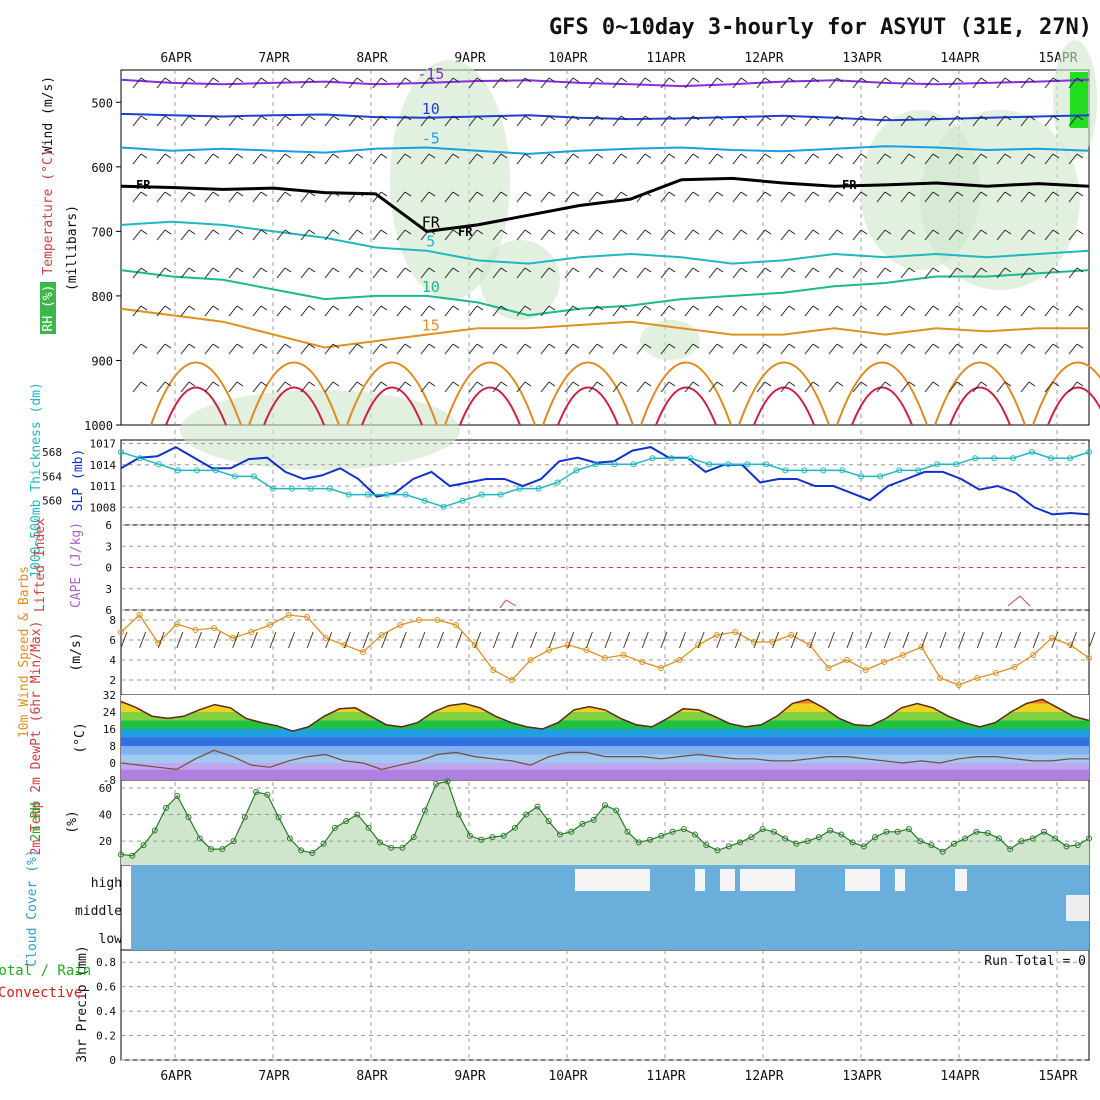  Describe the element at coordinates (106, 987) in the screenshot. I see `precip-tick-label: 0.6` at that location.